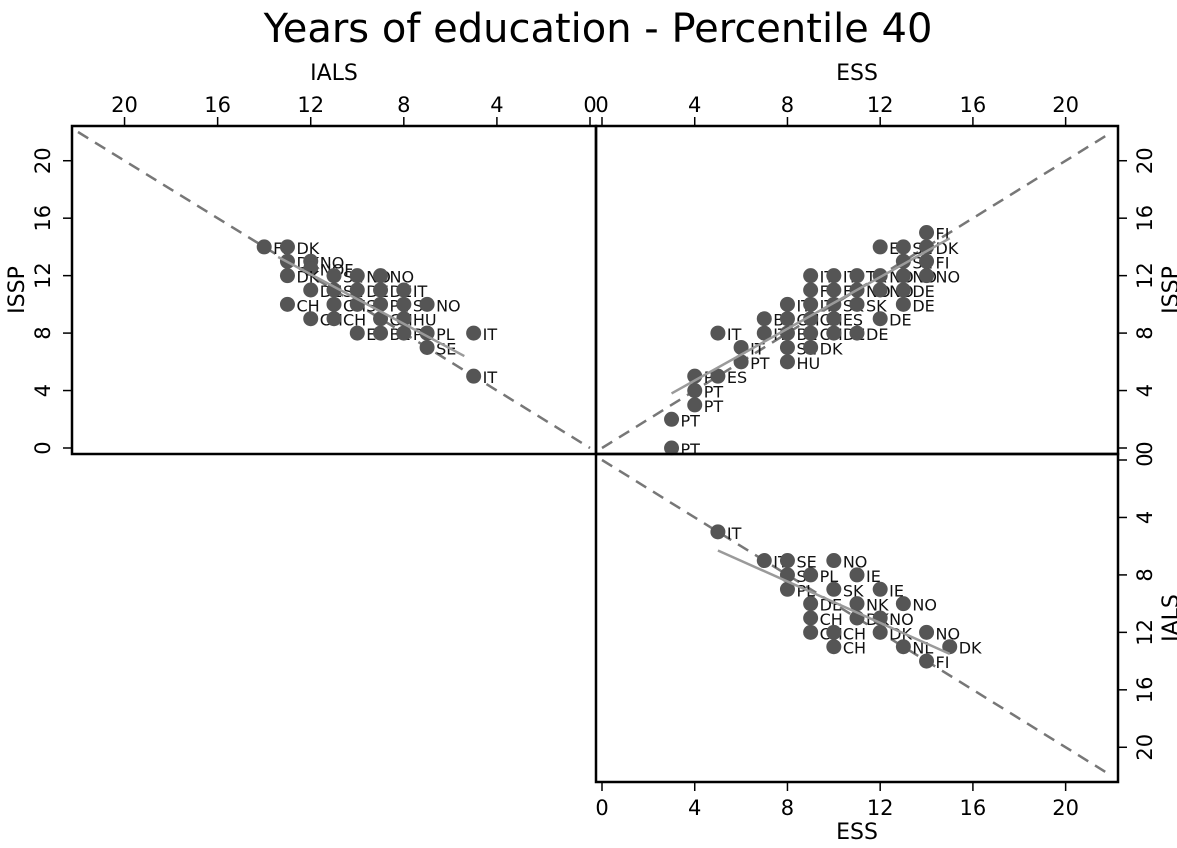 The width and height of the screenshot is (1177, 848). What do you see at coordinates (598, 29) in the screenshot?
I see `chart-title: Years of education - Percentile 40` at bounding box center [598, 29].